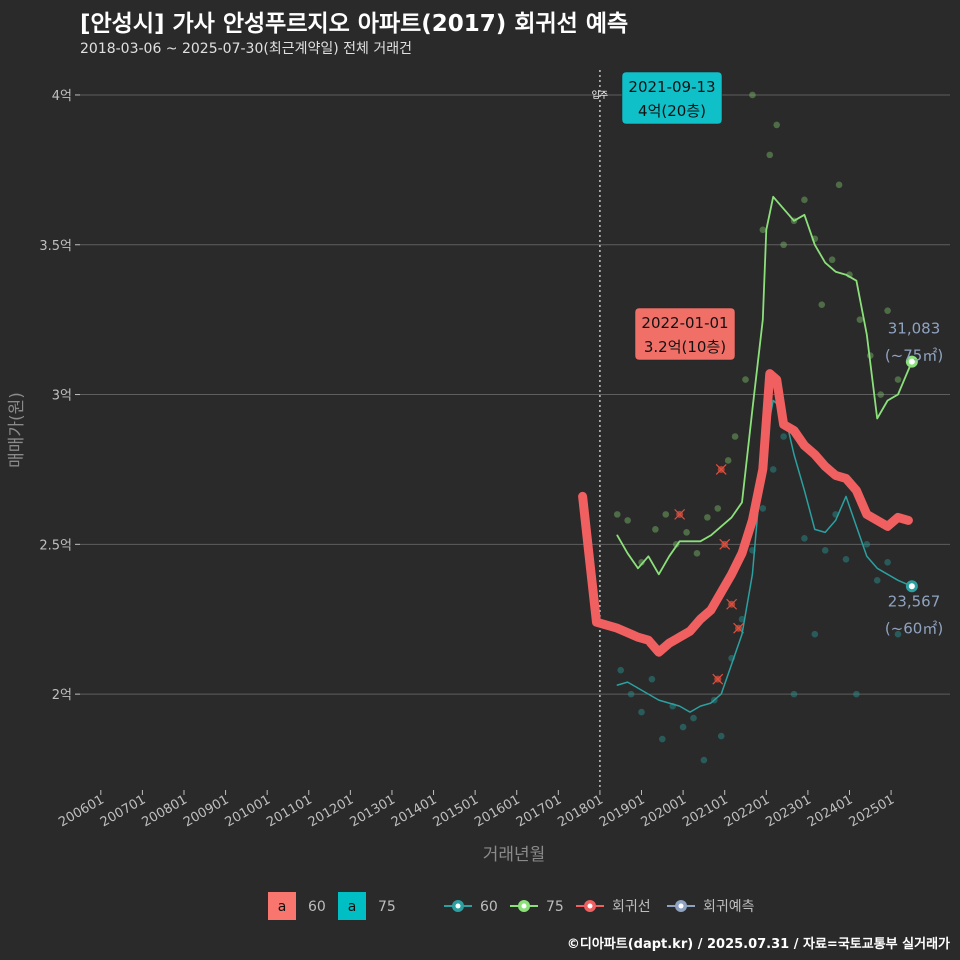  What do you see at coordinates (81, 811) in the screenshot?
I see `x-tick-label: 200601` at bounding box center [81, 811].